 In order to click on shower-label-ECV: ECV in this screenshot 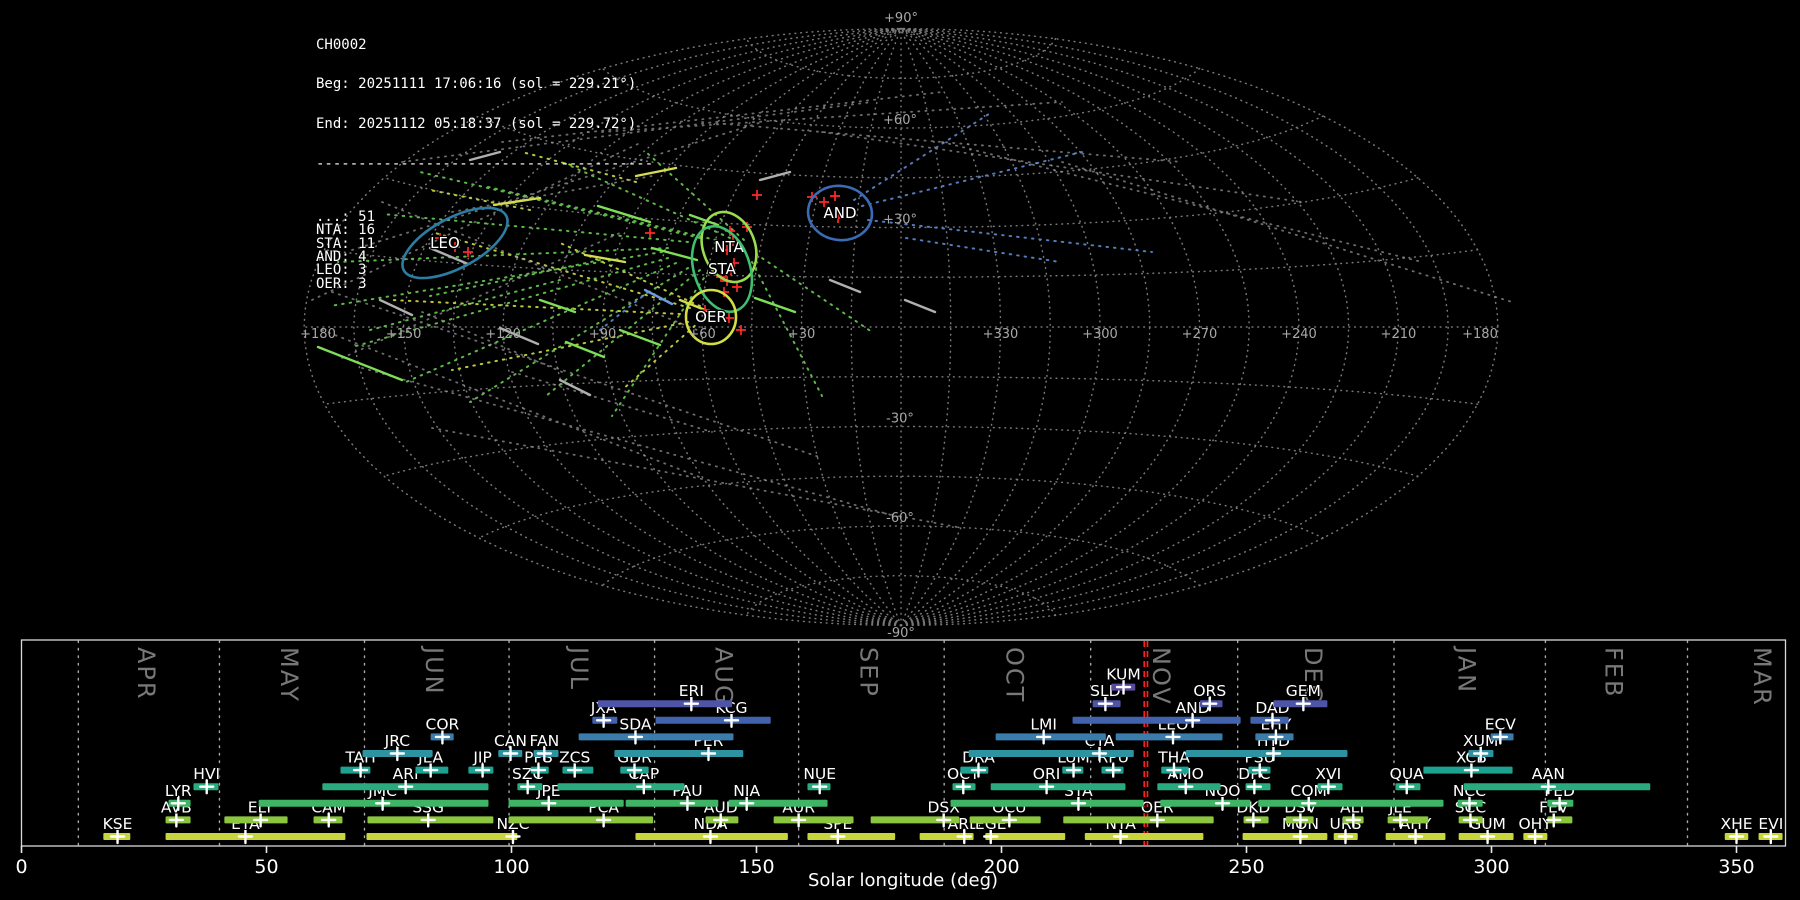, I will do `click(1501, 724)`.